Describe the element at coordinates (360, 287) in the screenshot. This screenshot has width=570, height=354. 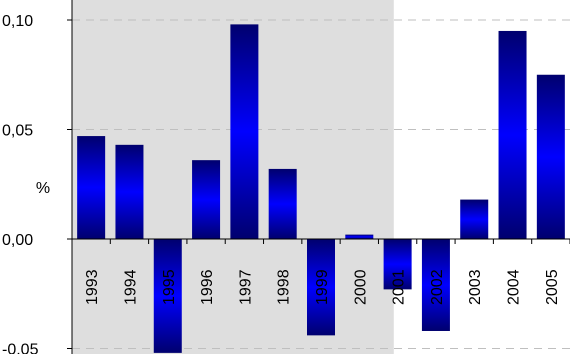
I see `x-tick-label-2000: 2000` at that location.